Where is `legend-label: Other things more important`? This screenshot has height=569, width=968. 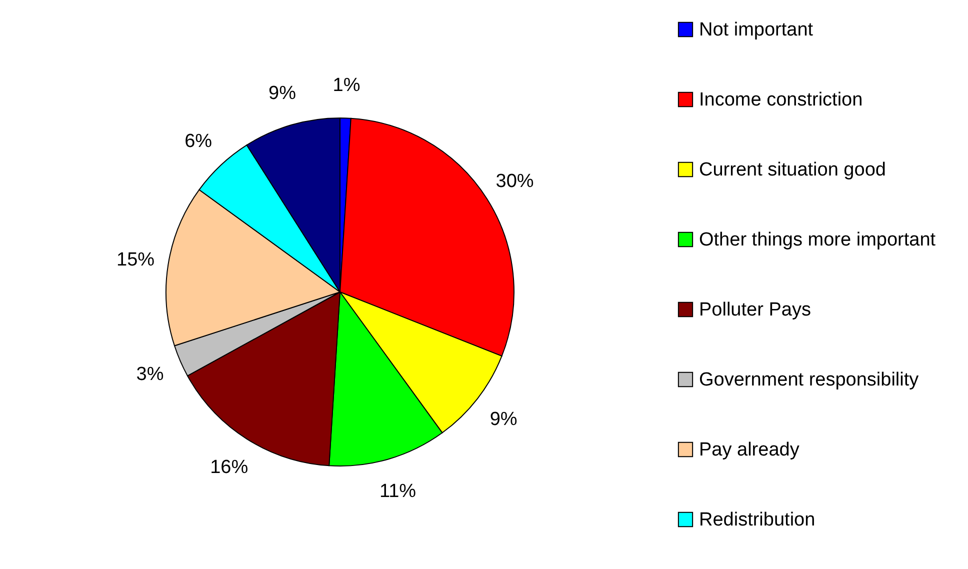
legend-label: Other things more important is located at coordinates (817, 240).